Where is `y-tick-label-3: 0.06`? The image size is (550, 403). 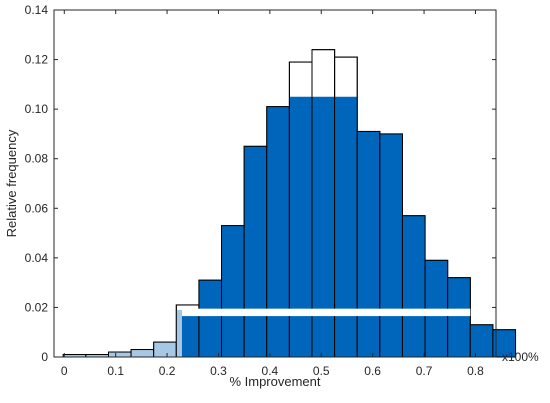 y-tick-label-3: 0.06 is located at coordinates (37, 208).